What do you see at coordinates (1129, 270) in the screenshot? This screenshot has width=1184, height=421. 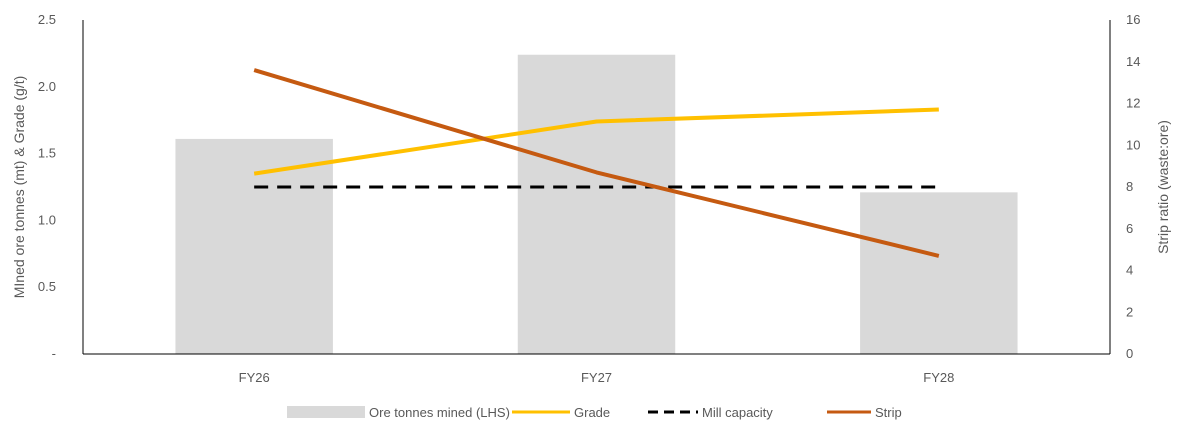 I see `y2-tick-label: 4` at bounding box center [1129, 270].